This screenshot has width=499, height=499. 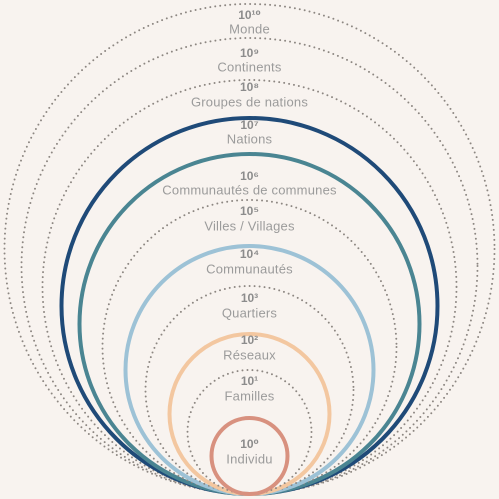 I want to click on level-name: Quartiers, so click(x=250, y=312).